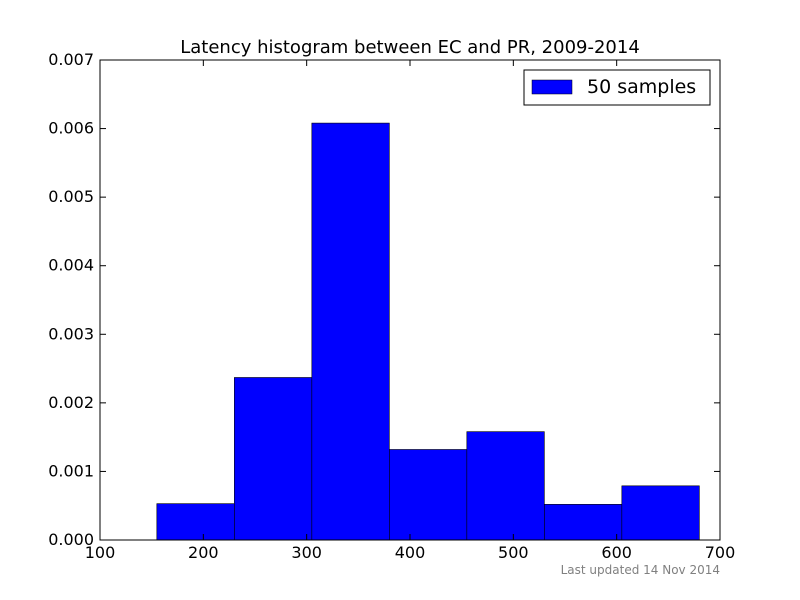 Image resolution: width=800 pixels, height=600 pixels. What do you see at coordinates (640, 570) in the screenshot?
I see `last-updated-note: Last updated 14 Nov 2014` at bounding box center [640, 570].